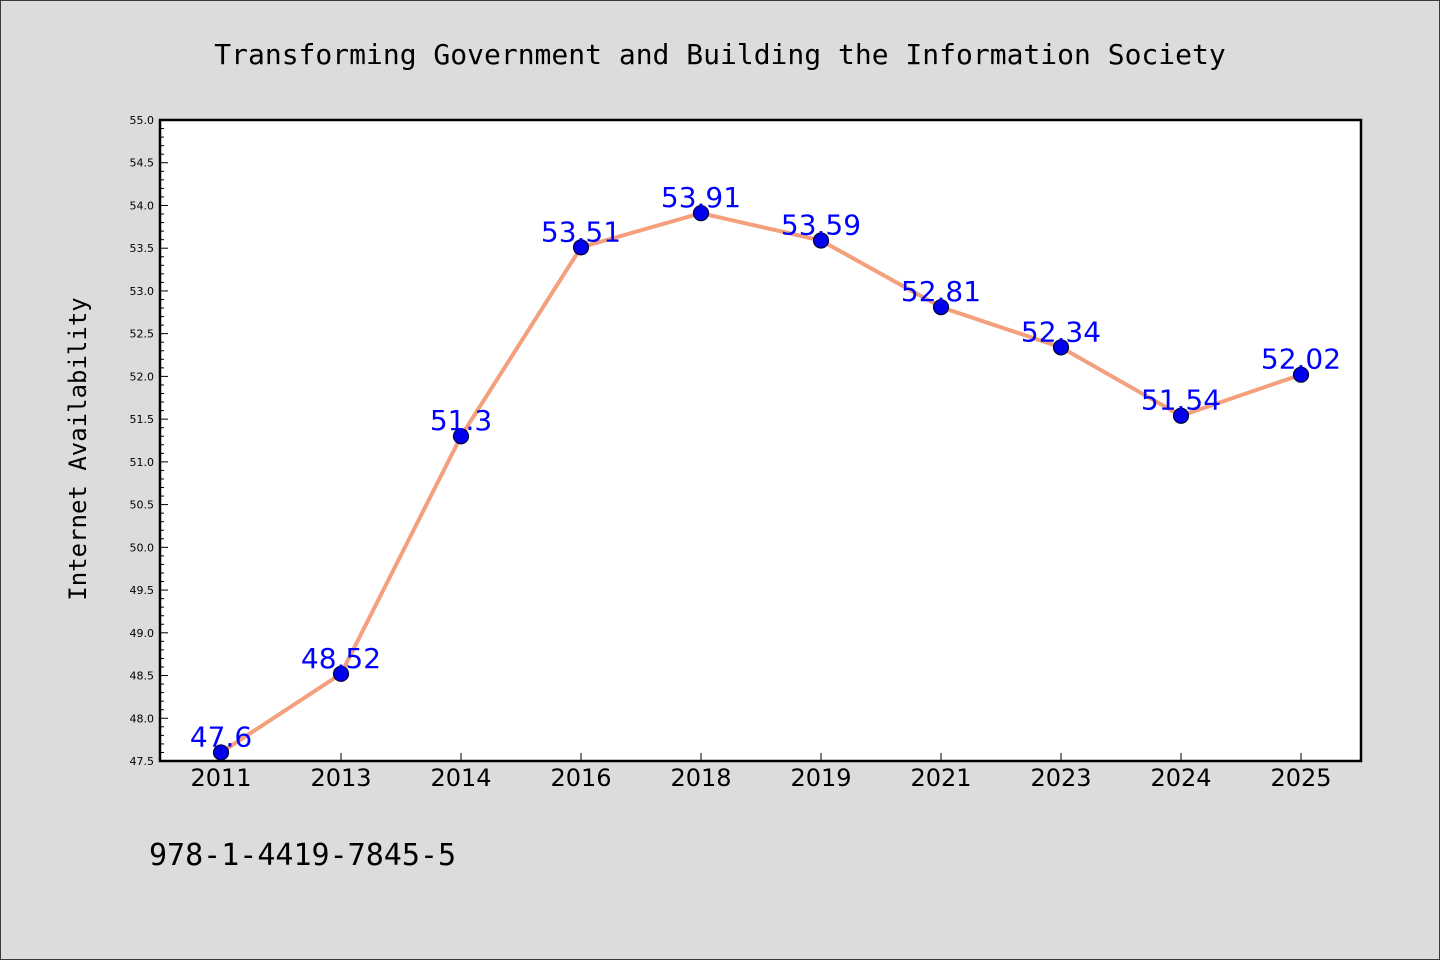  What do you see at coordinates (1060, 778) in the screenshot?
I see `x-tick-label: 2023` at bounding box center [1060, 778].